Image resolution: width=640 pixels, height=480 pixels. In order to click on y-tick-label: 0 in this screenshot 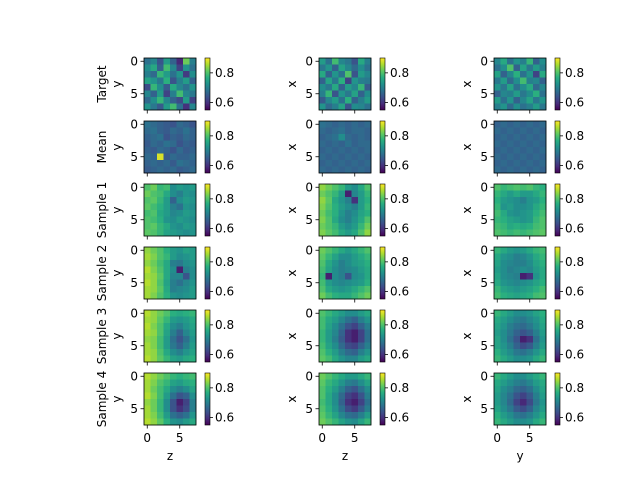, I will do `click(309, 376)`.